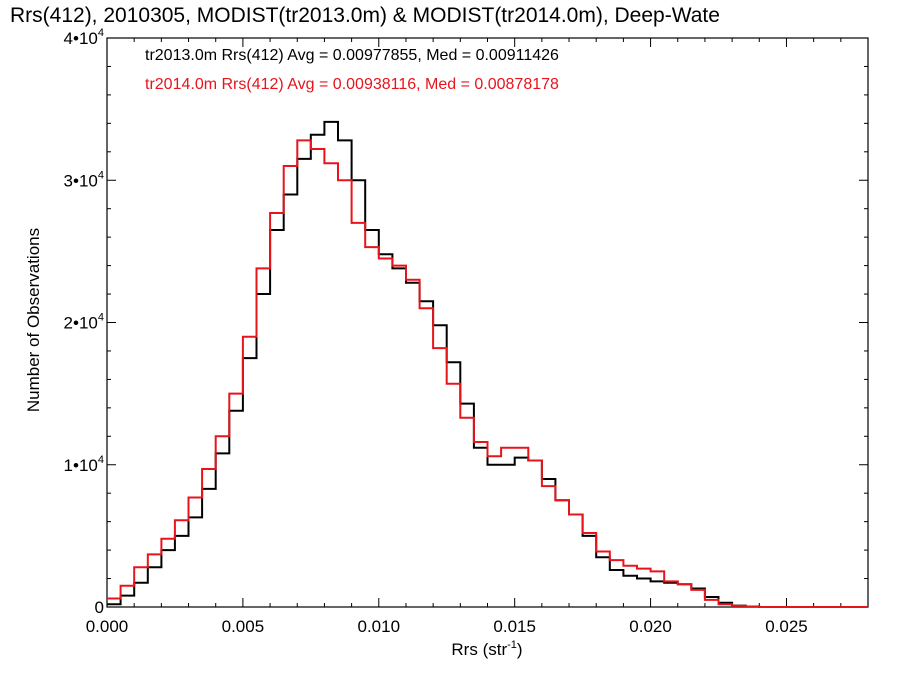 The width and height of the screenshot is (900, 675). Describe the element at coordinates (84, 464) in the screenshot. I see `y-tick-label: 1•104` at that location.